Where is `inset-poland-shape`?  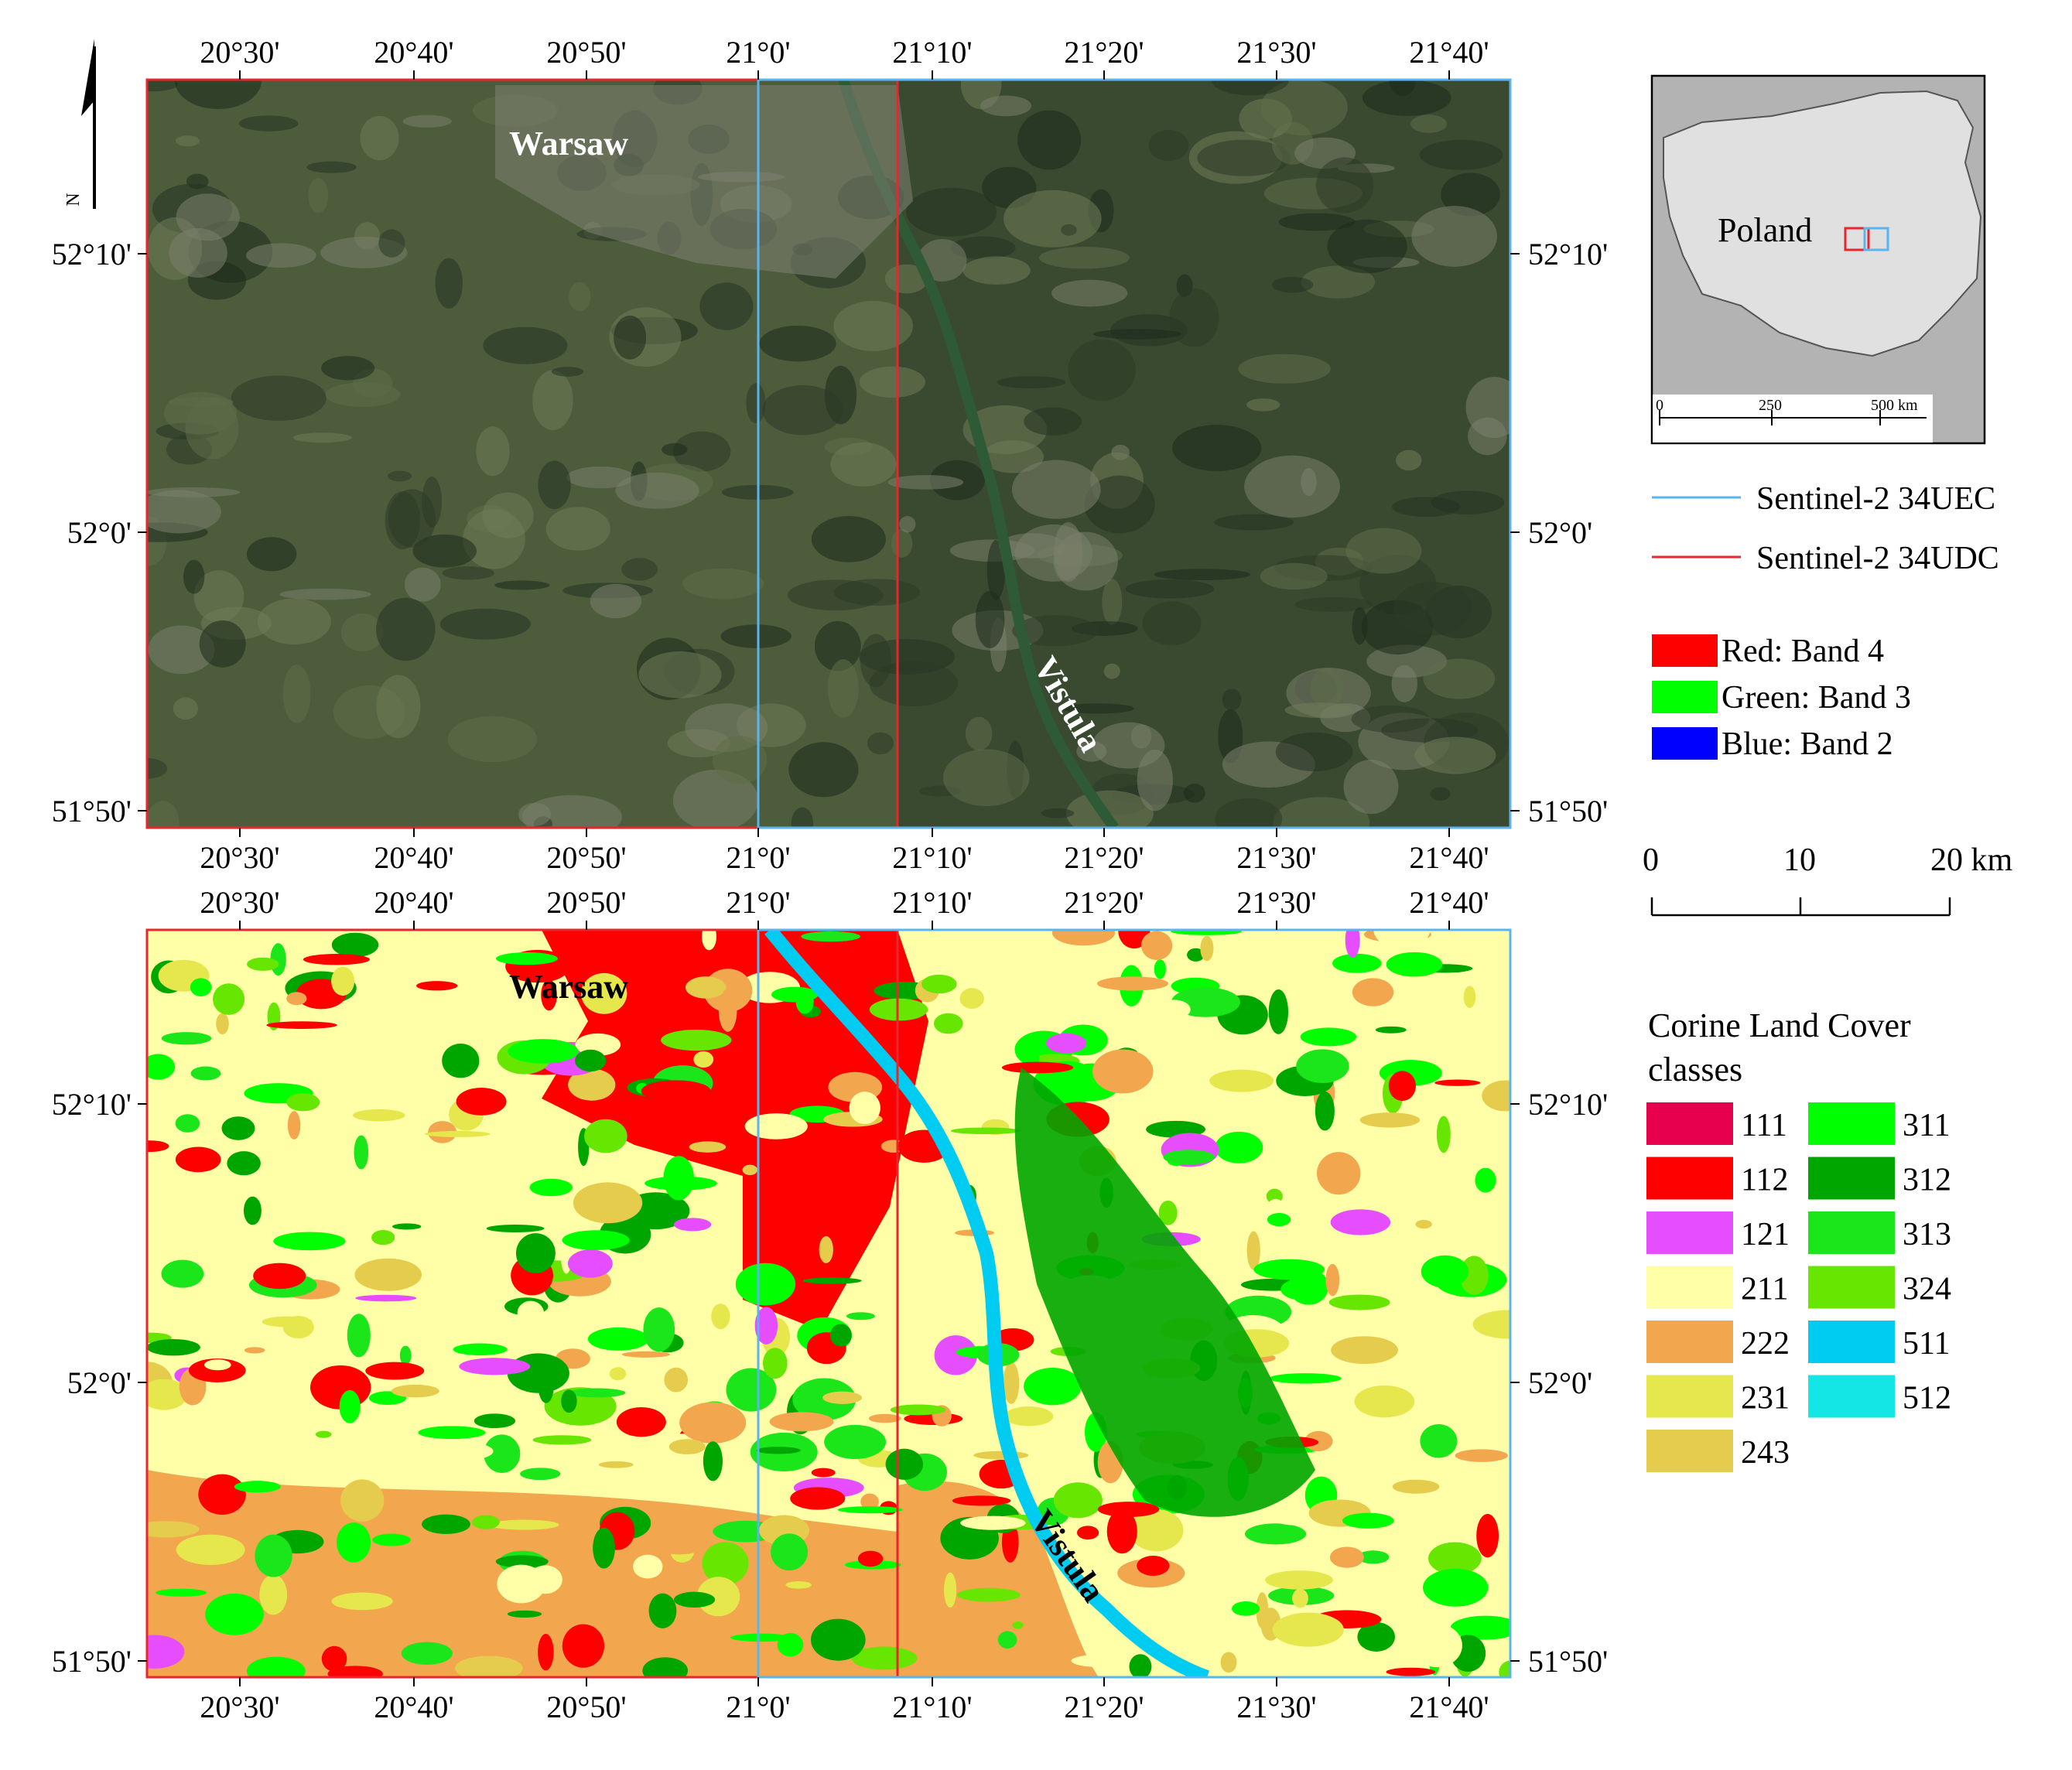
inset-poland-shape is located at coordinates (1822, 223).